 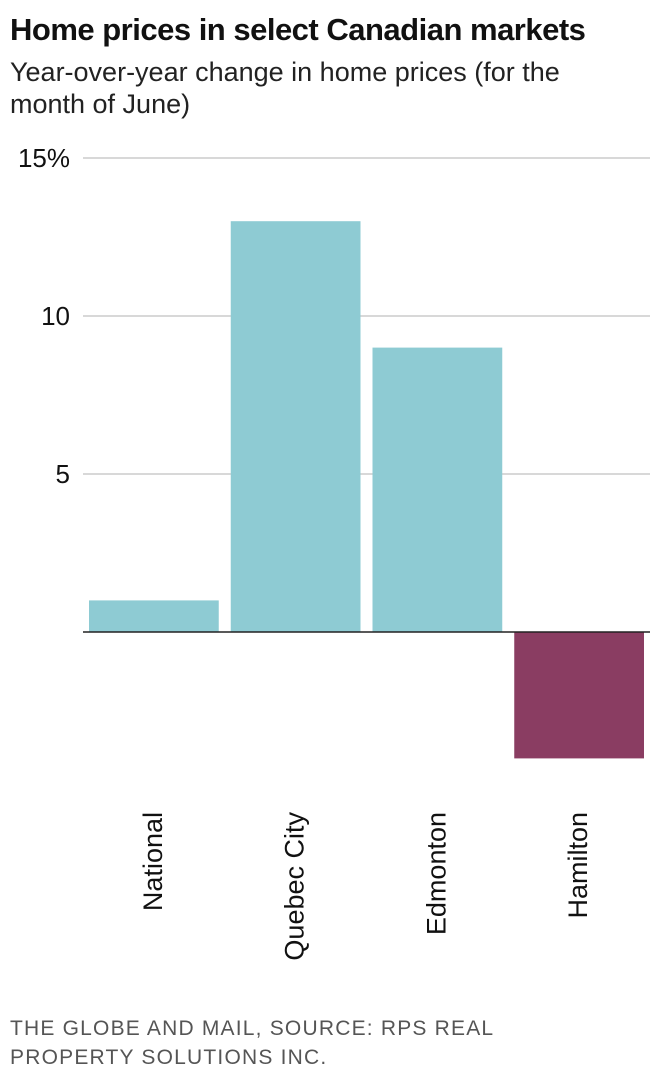 I want to click on chart-title: Home prices in select Canadian markets, so click(x=298, y=29).